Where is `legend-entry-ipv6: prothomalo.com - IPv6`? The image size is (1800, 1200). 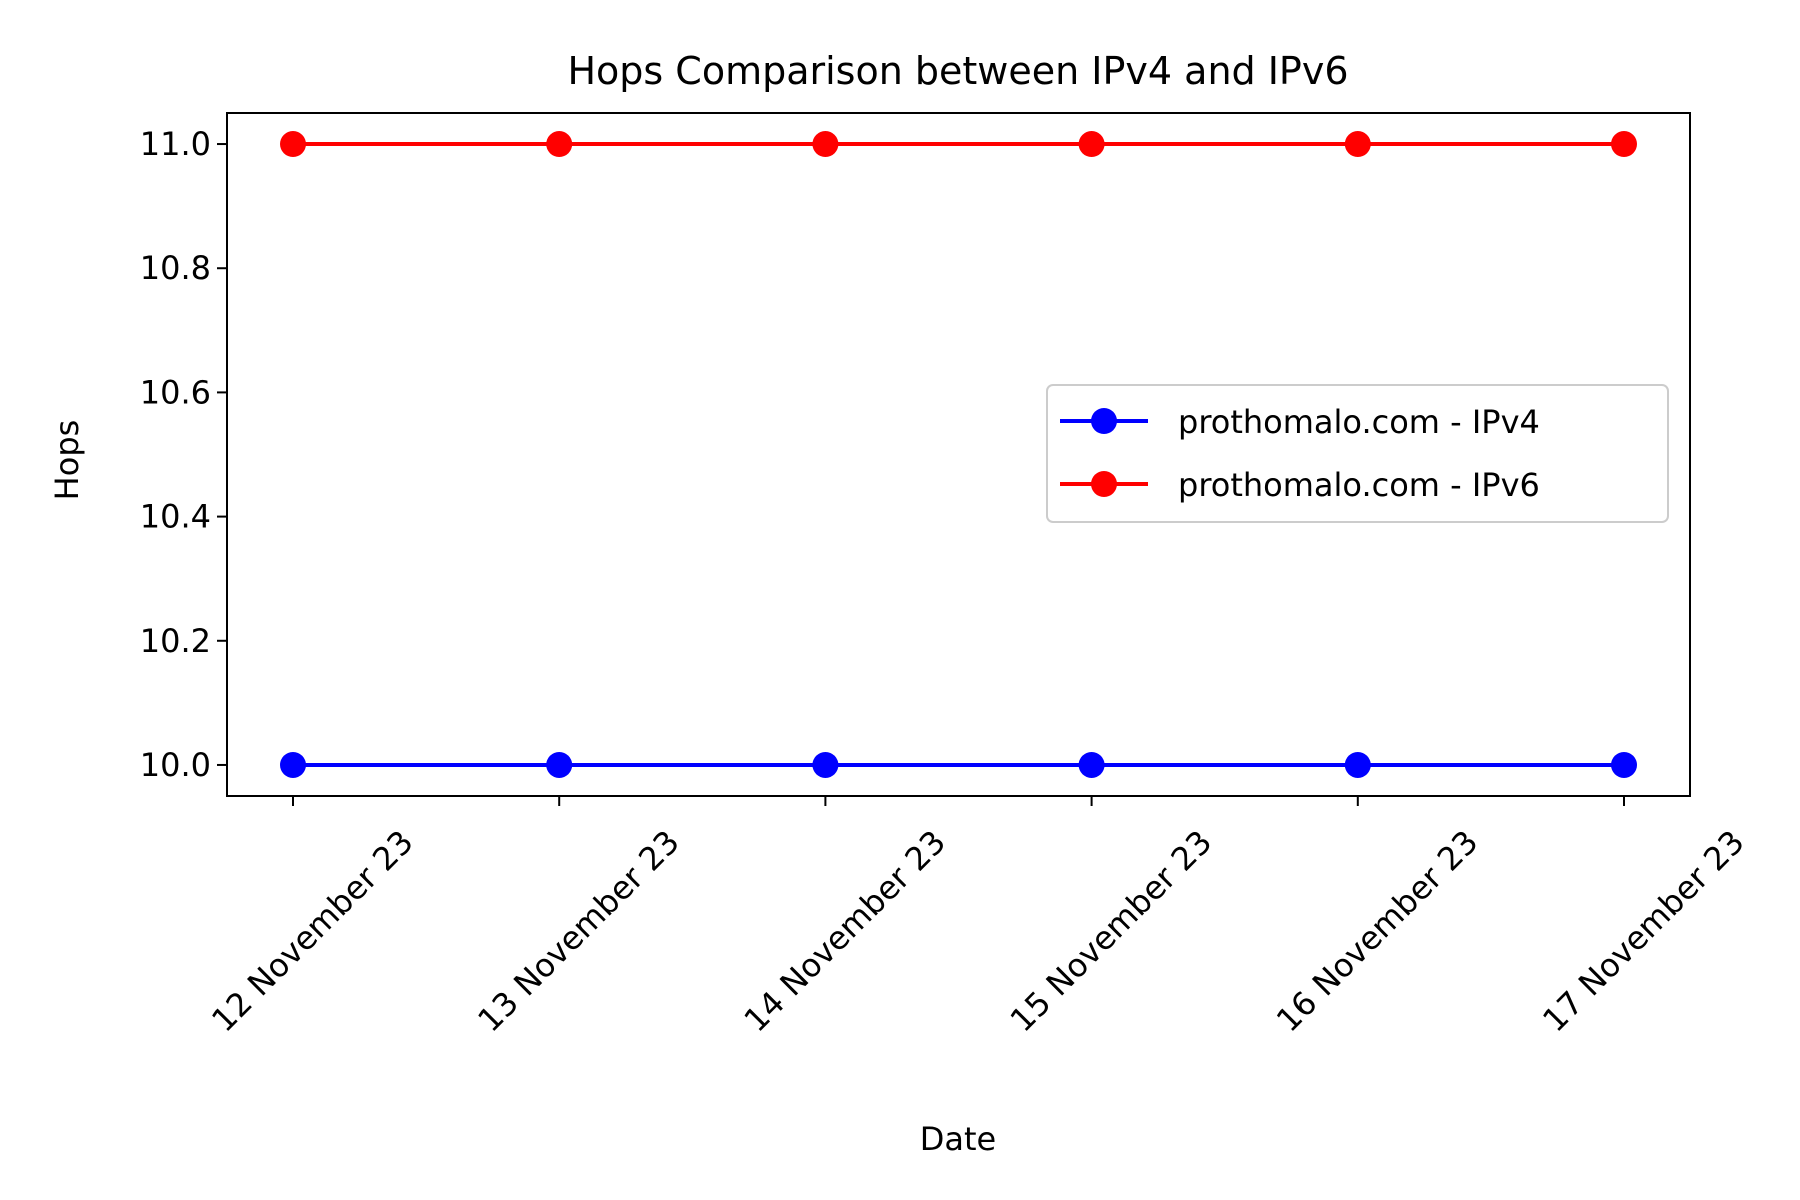 legend-entry-ipv6: prothomalo.com - IPv6 is located at coordinates (1300, 485).